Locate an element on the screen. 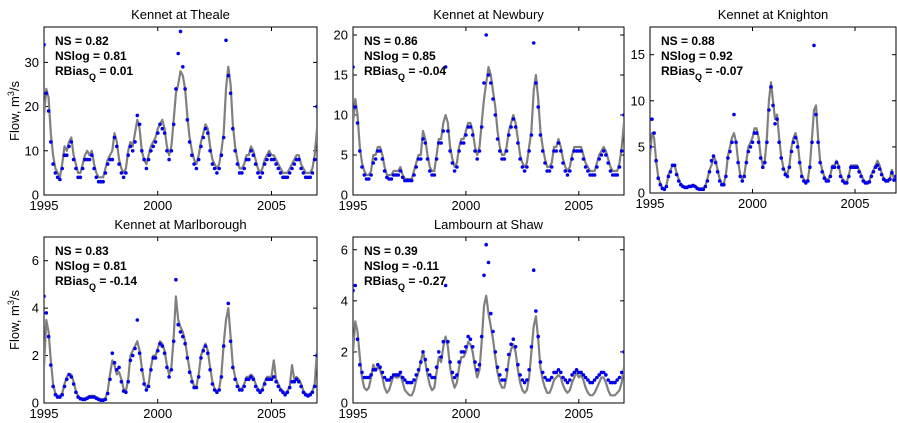 The image size is (897, 423). stat-rbias: RBiasQ = -0.04 is located at coordinates (405, 73).